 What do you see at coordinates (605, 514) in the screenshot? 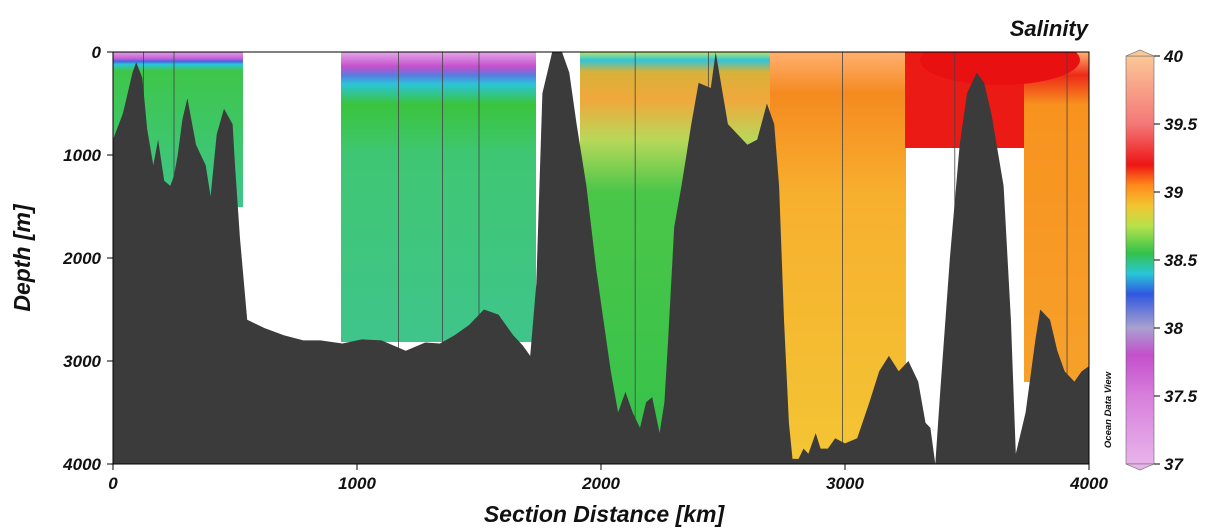
I see `x-axis-title: Section Distance [km]` at bounding box center [605, 514].